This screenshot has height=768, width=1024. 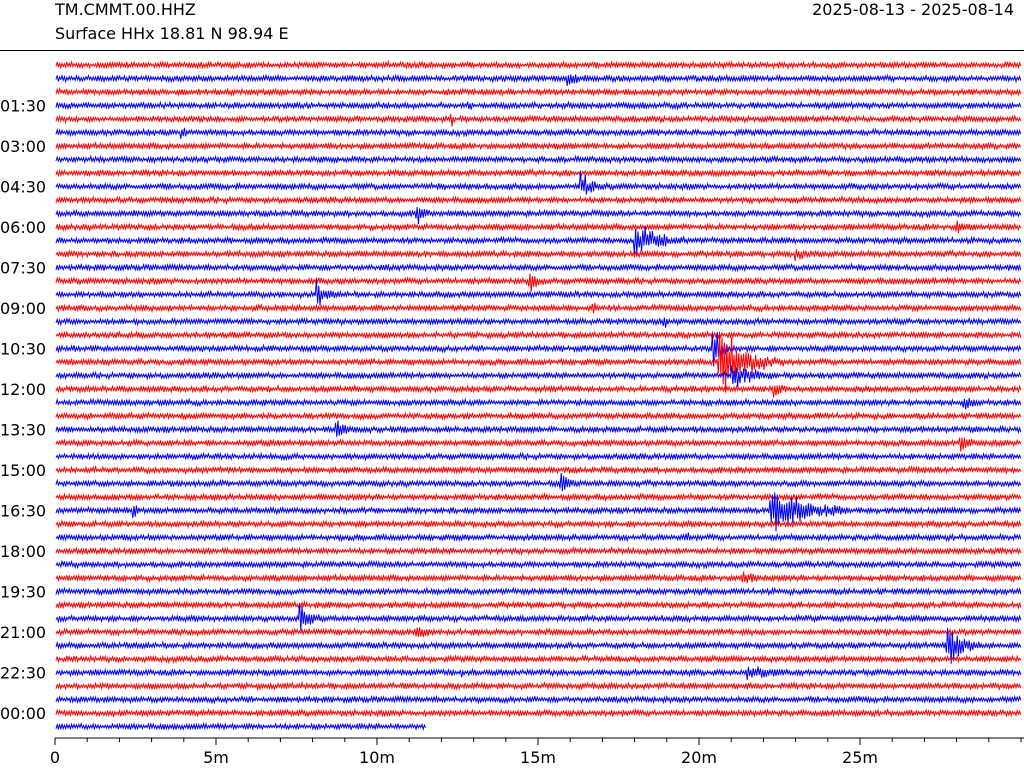 I want to click on y-tick-label: 06:00, so click(x=23, y=227).